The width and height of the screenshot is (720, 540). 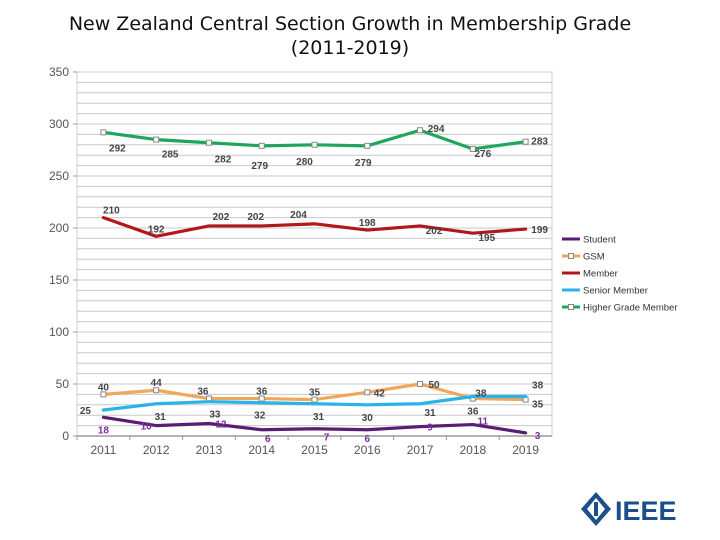 What do you see at coordinates (314, 425) in the screenshot?
I see `series-line-student` at bounding box center [314, 425].